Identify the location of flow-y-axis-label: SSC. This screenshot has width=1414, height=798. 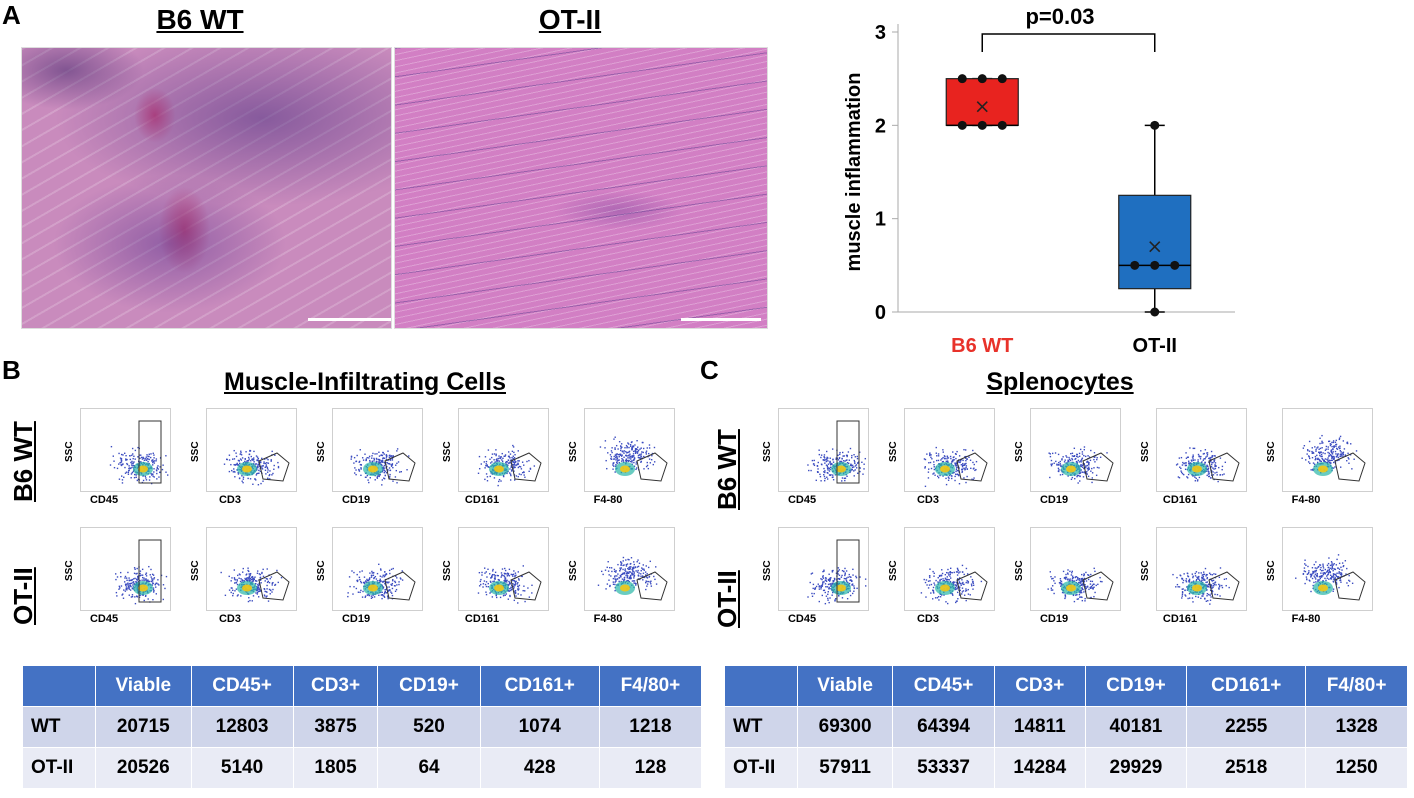
(573, 570).